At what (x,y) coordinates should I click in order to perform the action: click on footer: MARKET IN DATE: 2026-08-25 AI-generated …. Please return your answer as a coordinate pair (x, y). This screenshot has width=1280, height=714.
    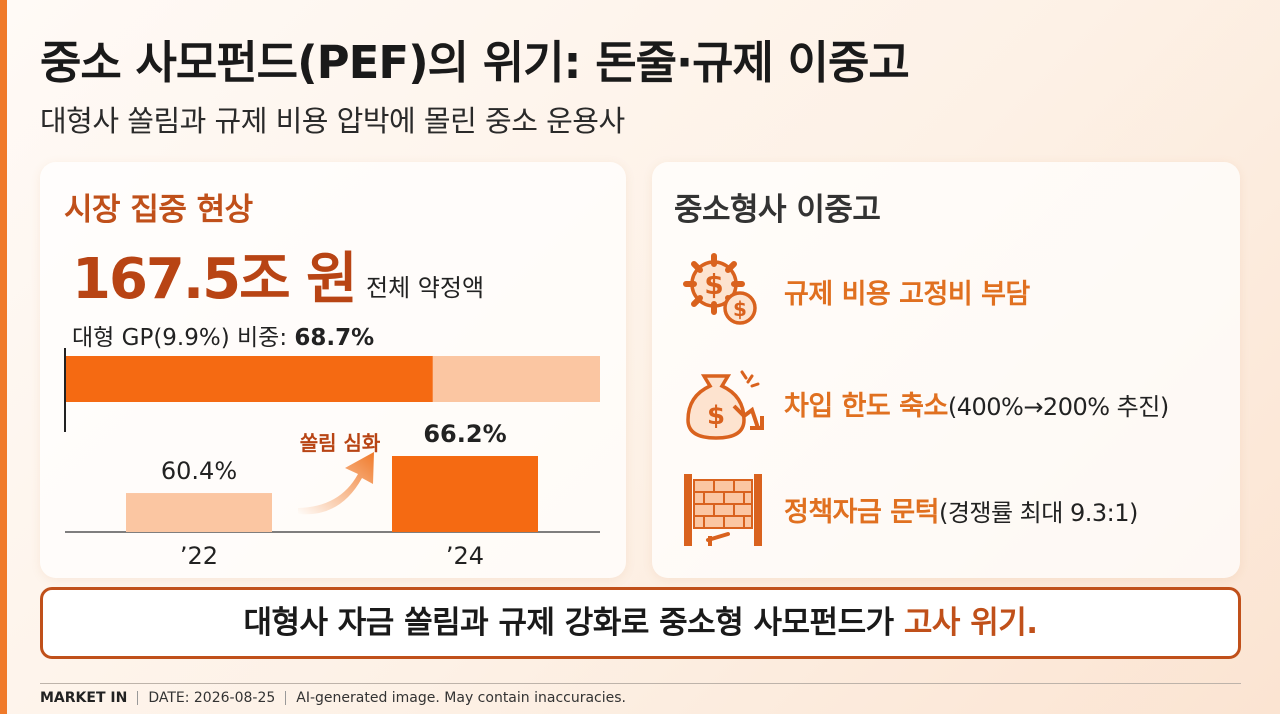
    Looking at the image, I should click on (333, 698).